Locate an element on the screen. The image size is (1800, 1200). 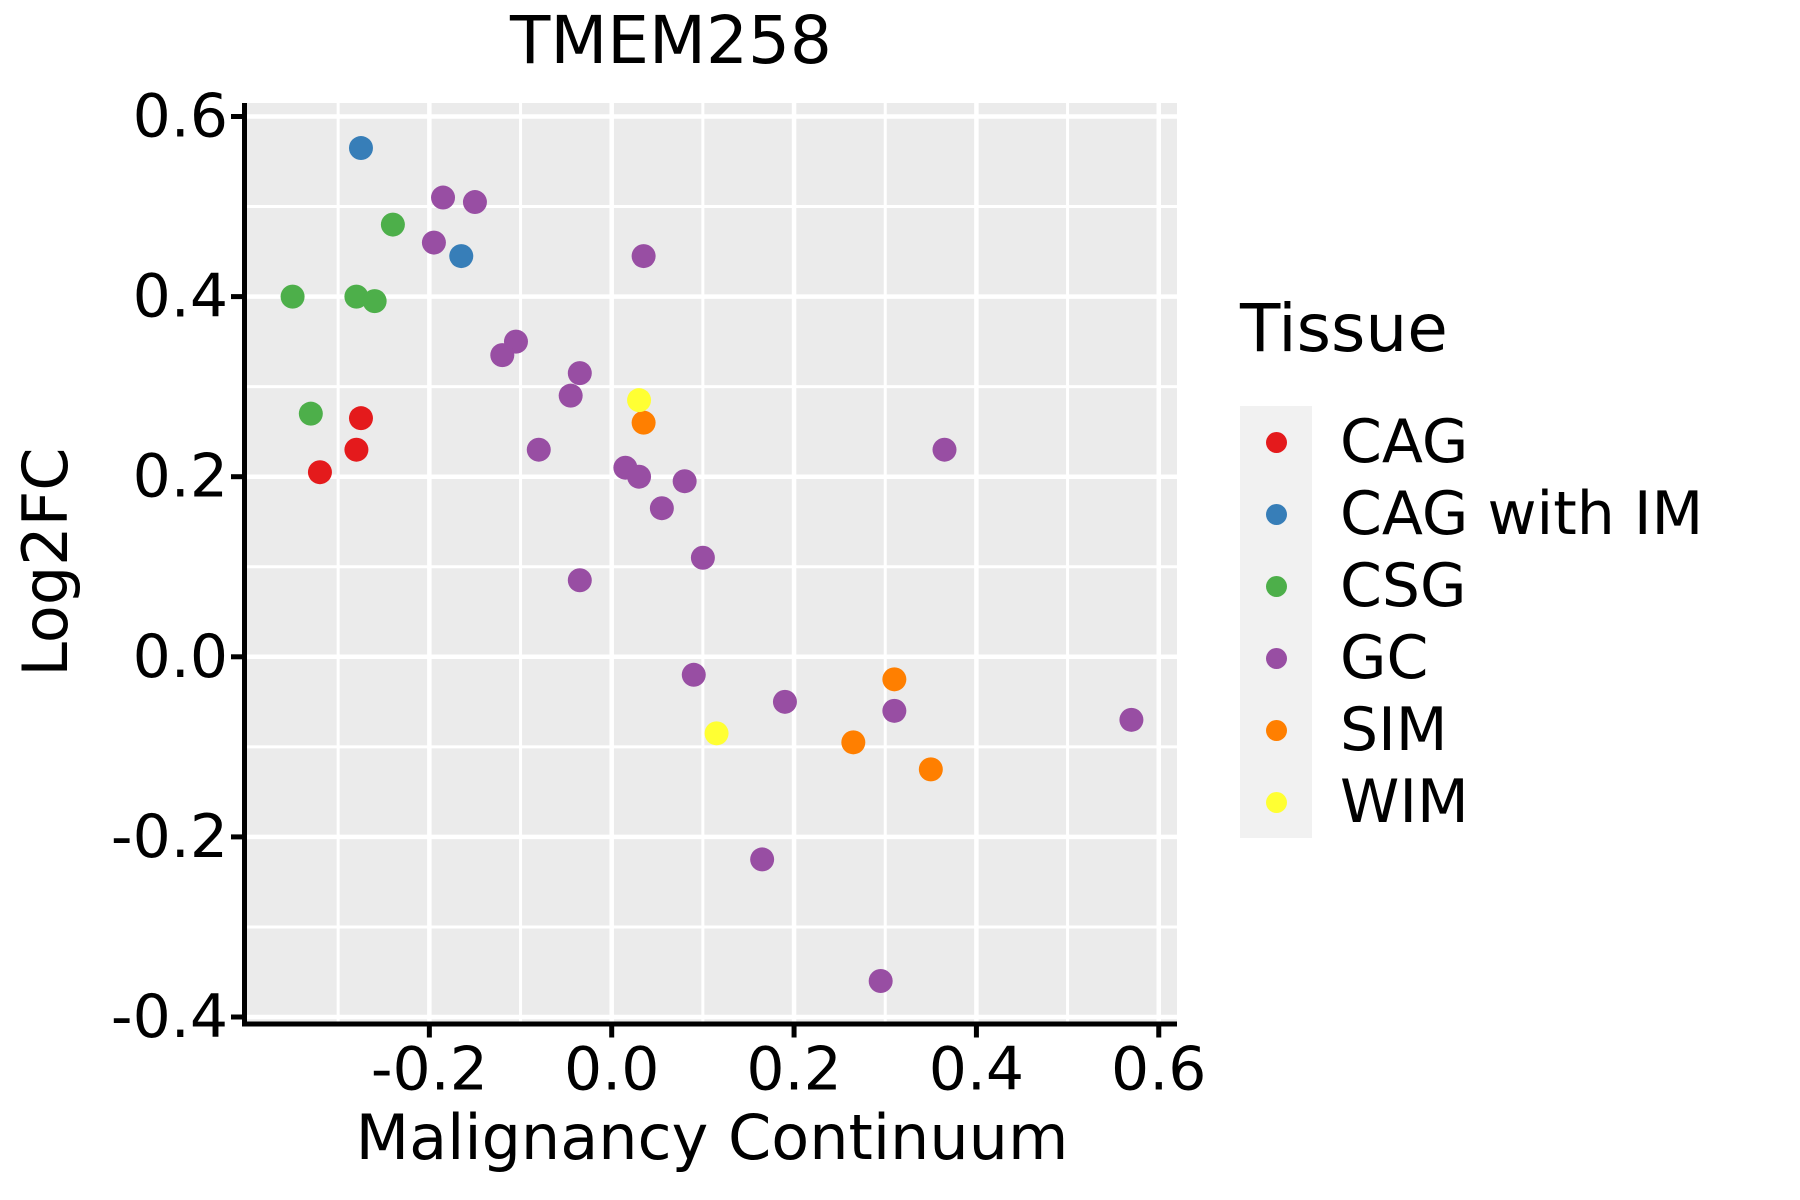
legend-item-label: WIM is located at coordinates (1404, 802).